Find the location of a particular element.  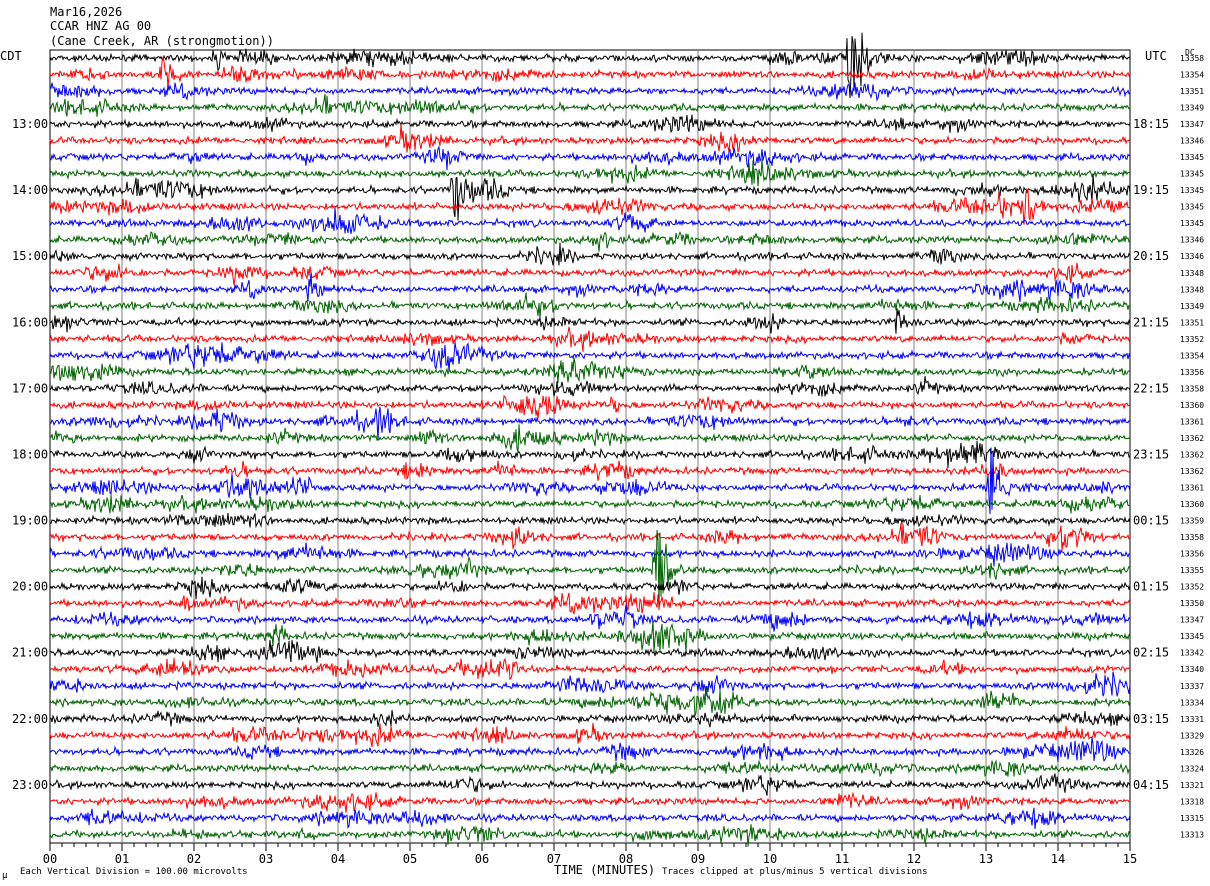

x-tick-label: 03 is located at coordinates (266, 859).